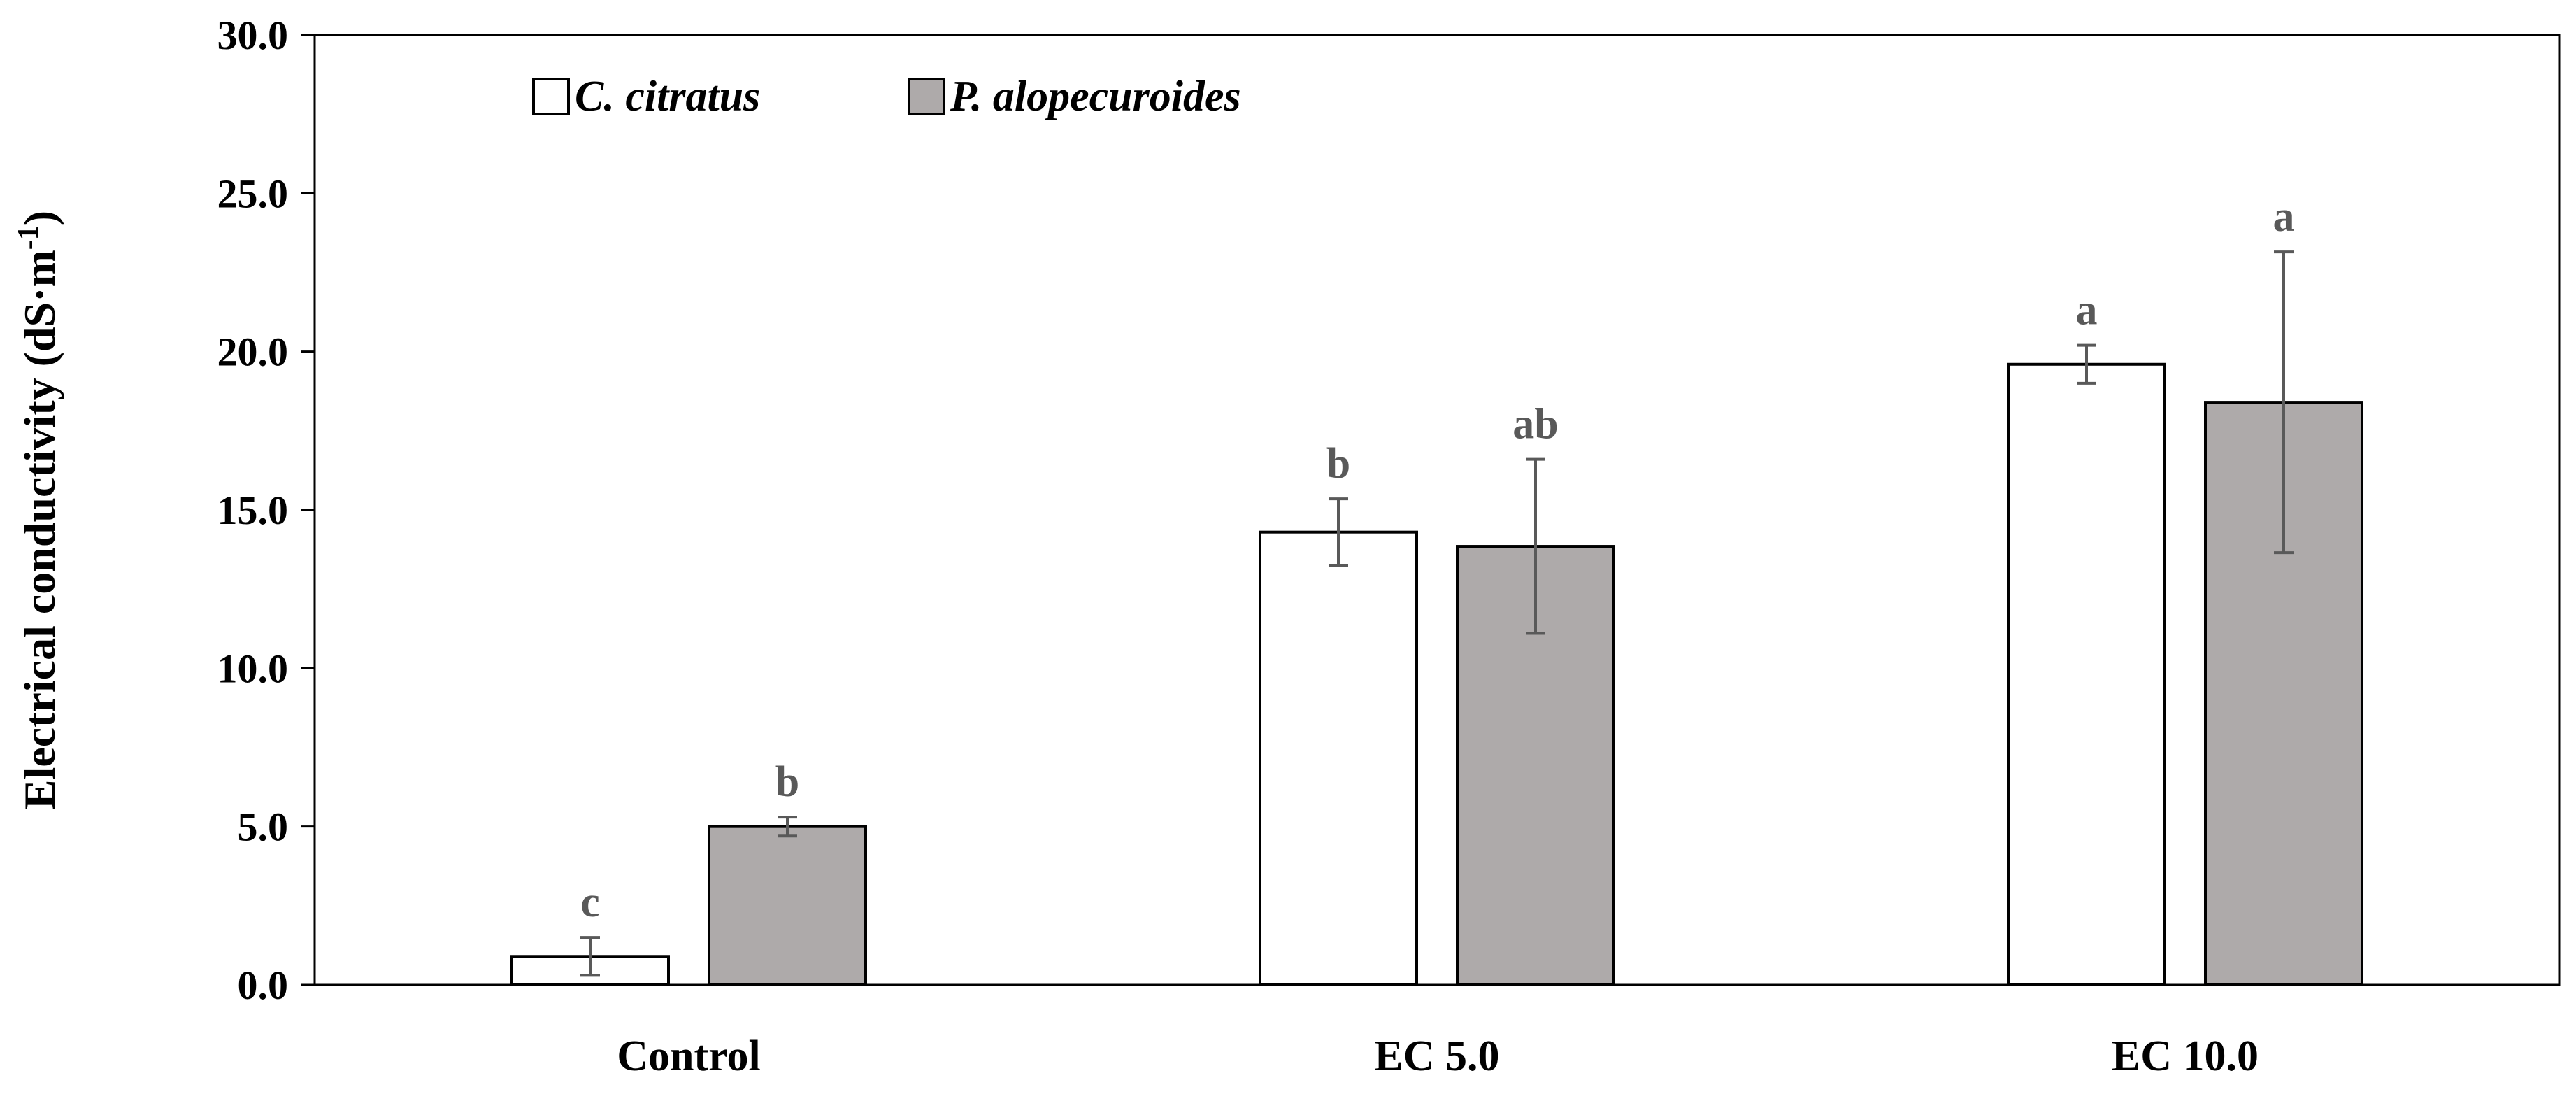 This screenshot has height=1094, width=2576. Describe the element at coordinates (886, 96) in the screenshot. I see `legend: C. citratus P. alopecuroides` at that location.